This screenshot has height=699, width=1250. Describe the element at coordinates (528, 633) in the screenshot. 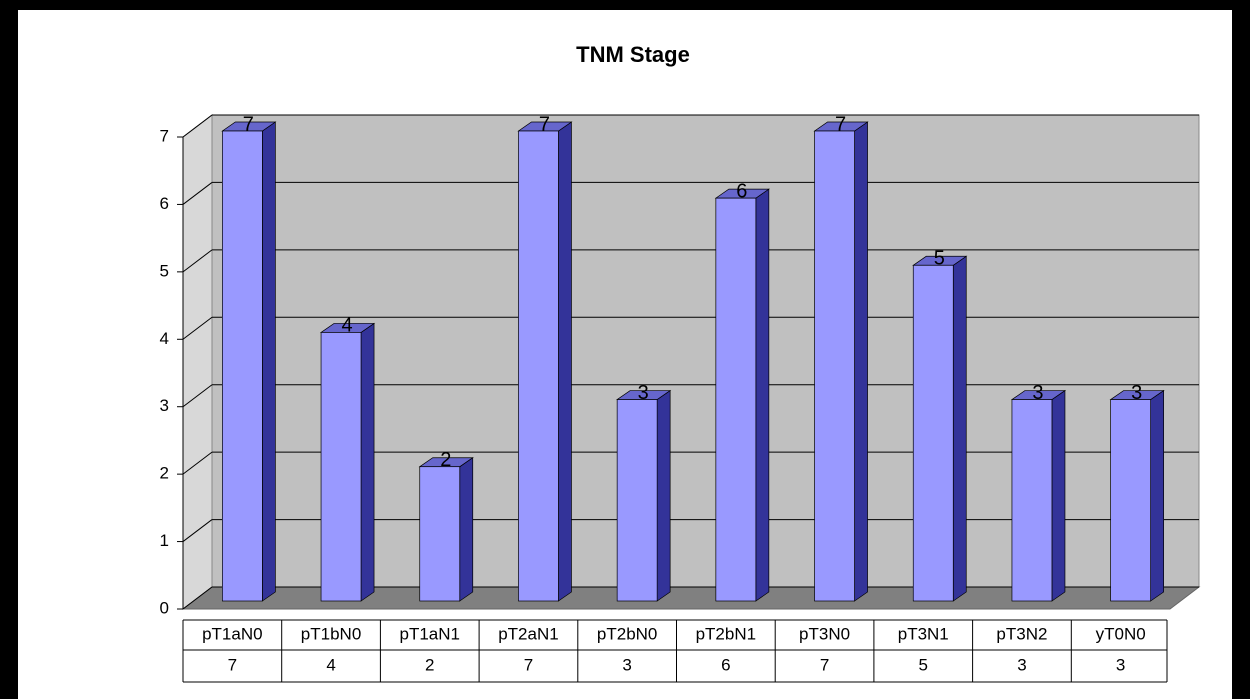

I see `x-tick-label: pT2aN1` at that location.